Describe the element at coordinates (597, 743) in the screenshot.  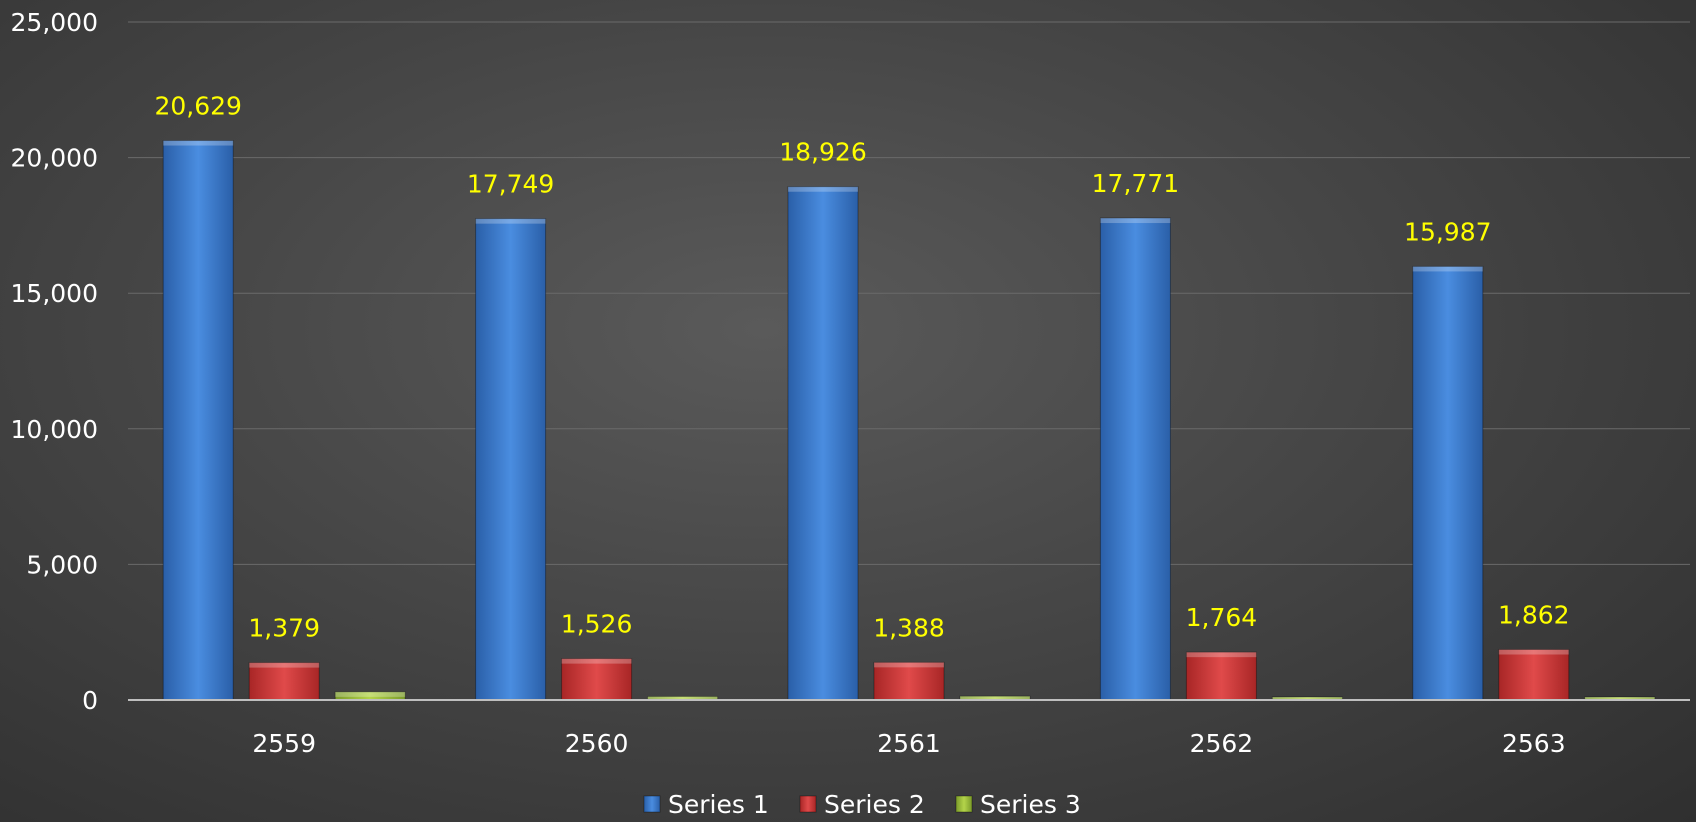
I see `x-tick-label: 2560` at that location.